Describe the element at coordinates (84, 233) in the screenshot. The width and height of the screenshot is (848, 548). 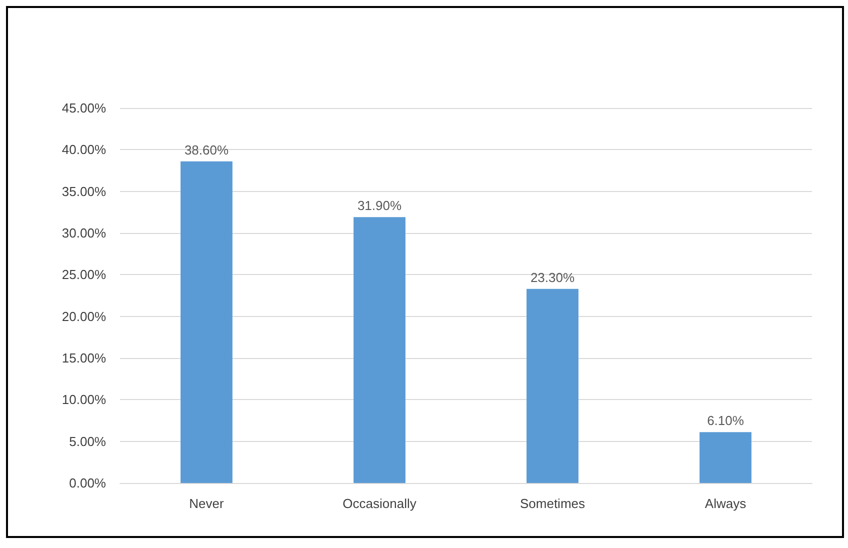
I see `y-tick-label: 30.00%` at that location.